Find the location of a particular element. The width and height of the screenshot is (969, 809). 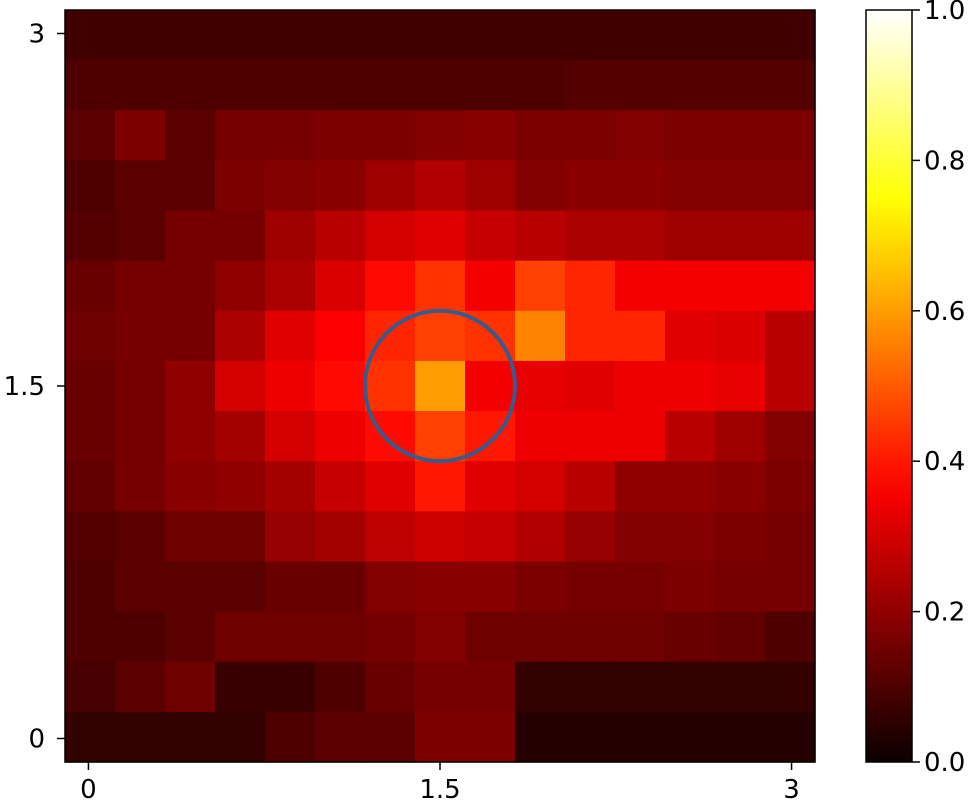

colorbar is located at coordinates (889, 386).